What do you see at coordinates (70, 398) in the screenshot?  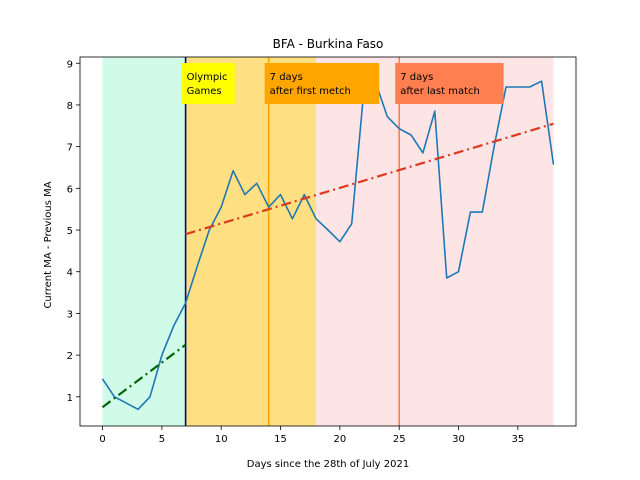 I see `y-tick-label-1: 1` at bounding box center [70, 398].